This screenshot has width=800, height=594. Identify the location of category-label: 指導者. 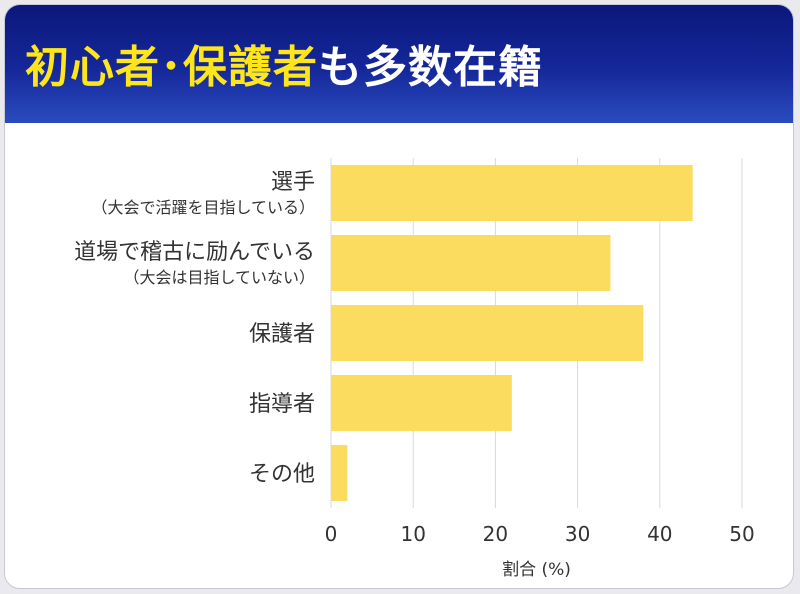
(282, 404).